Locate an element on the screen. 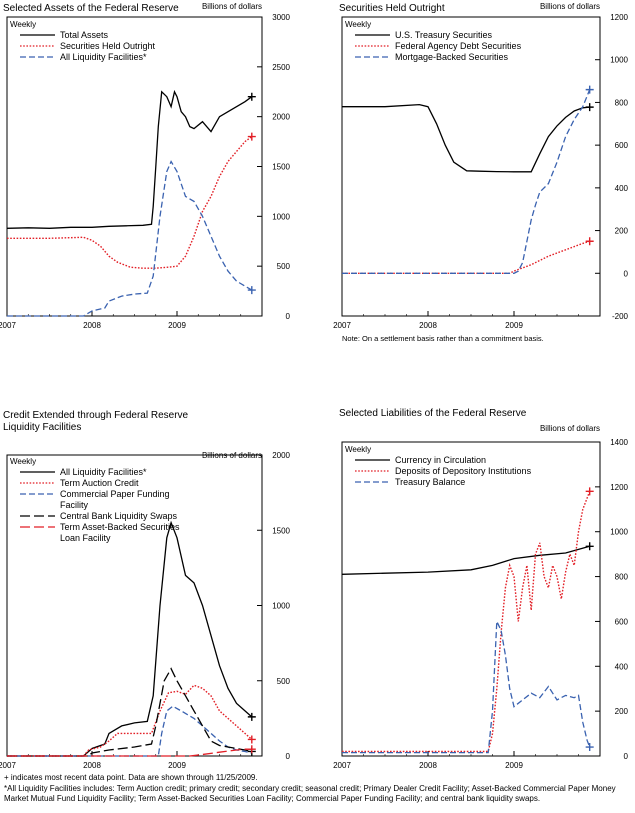 The height and width of the screenshot is (813, 635). y-tick-label: 1400 is located at coordinates (619, 442).